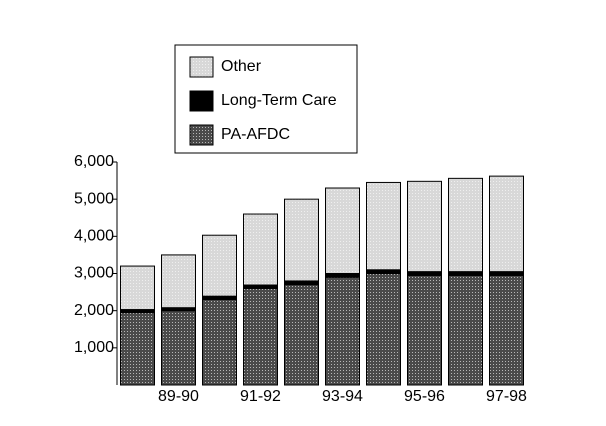 The height and width of the screenshot is (426, 606). Describe the element at coordinates (94, 161) in the screenshot. I see `y-tick-label: 6,000` at that location.